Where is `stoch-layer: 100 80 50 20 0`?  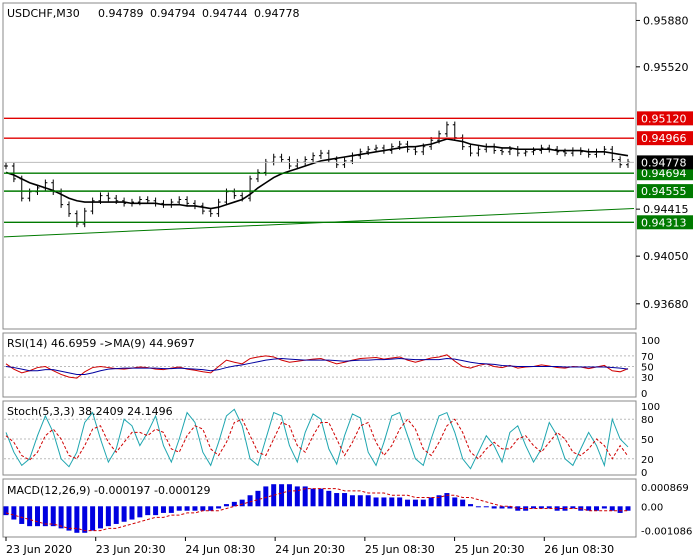
stoch-layer: 100 80 50 20 0 is located at coordinates (332, 440).